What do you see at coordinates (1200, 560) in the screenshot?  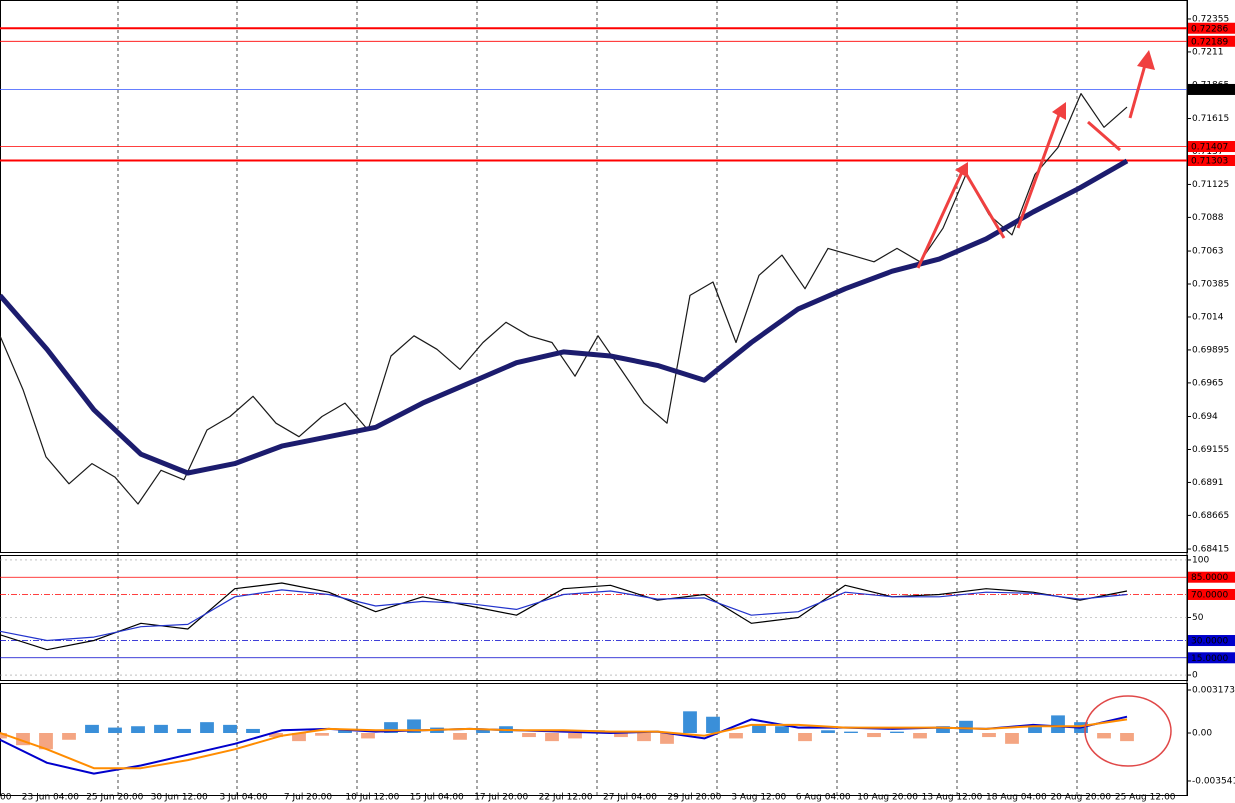 I see `y-tick-label: 100` at bounding box center [1200, 560].